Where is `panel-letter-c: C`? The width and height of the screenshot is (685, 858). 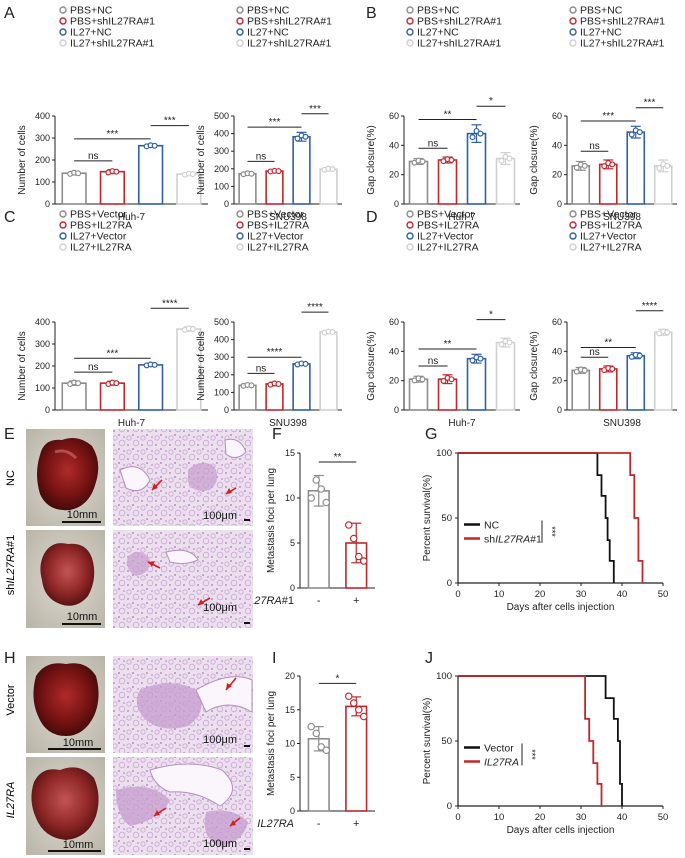 panel-letter-c: C is located at coordinates (10, 217).